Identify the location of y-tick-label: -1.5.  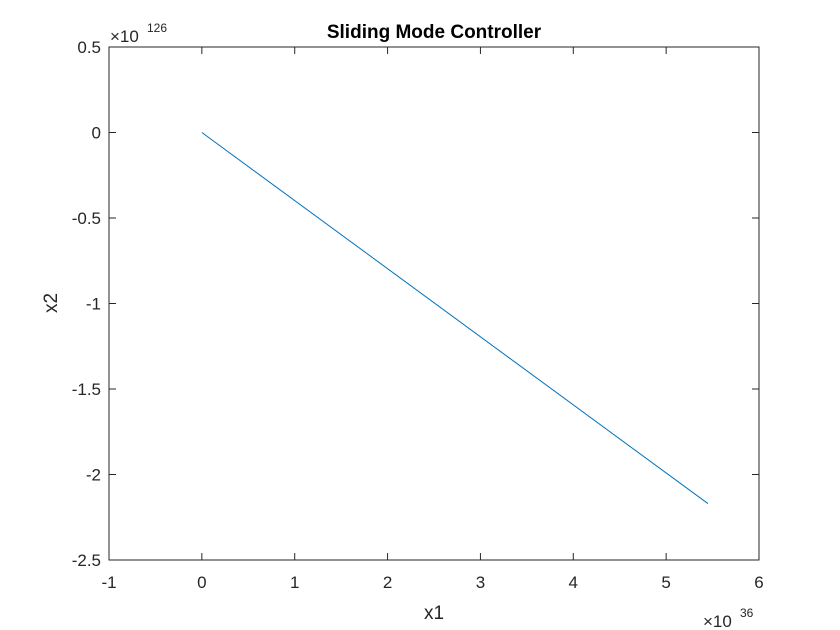
(86, 389).